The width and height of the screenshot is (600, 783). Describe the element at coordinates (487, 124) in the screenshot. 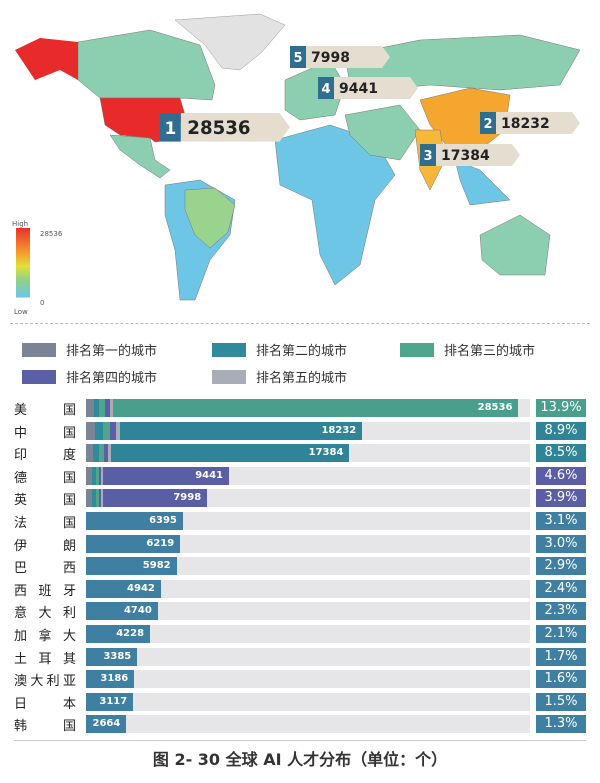

I see `rank-number: 2` at that location.